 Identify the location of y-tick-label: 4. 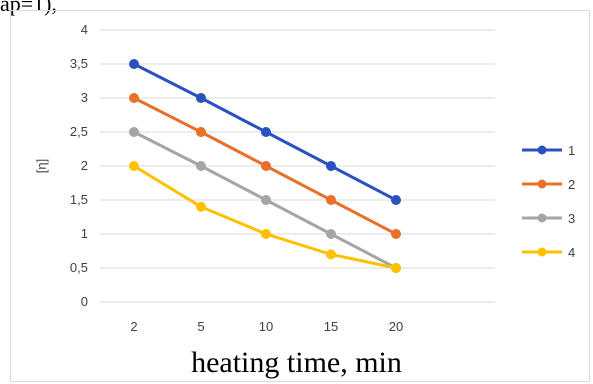
(84, 29).